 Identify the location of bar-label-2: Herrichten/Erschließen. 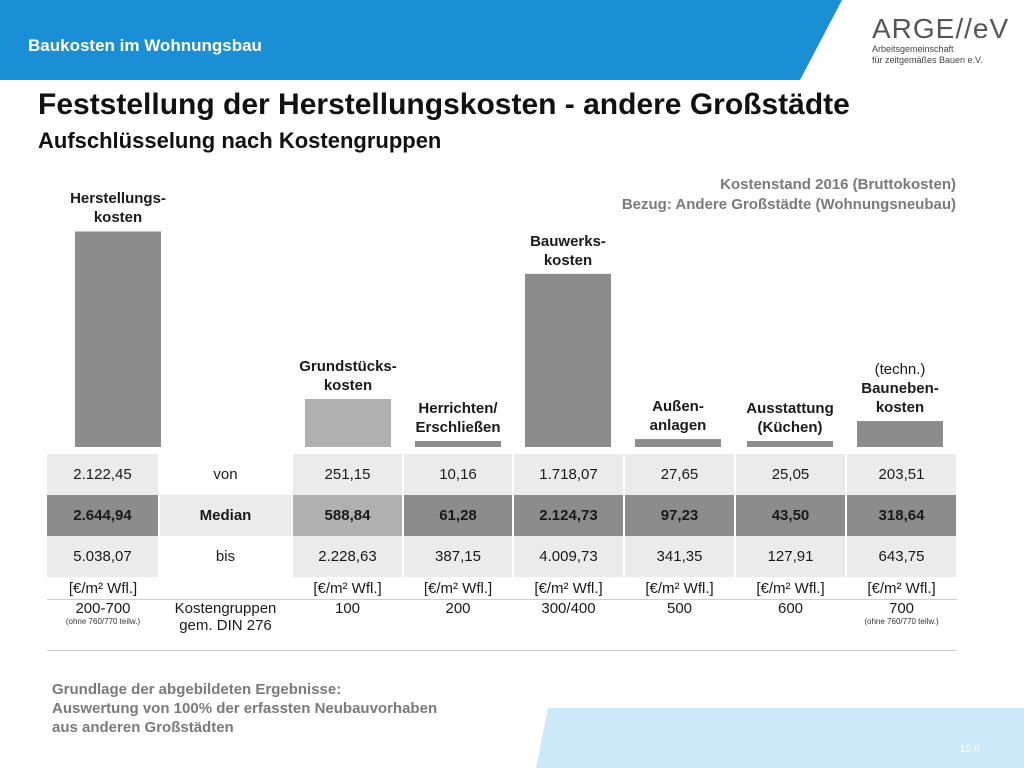
(457, 418).